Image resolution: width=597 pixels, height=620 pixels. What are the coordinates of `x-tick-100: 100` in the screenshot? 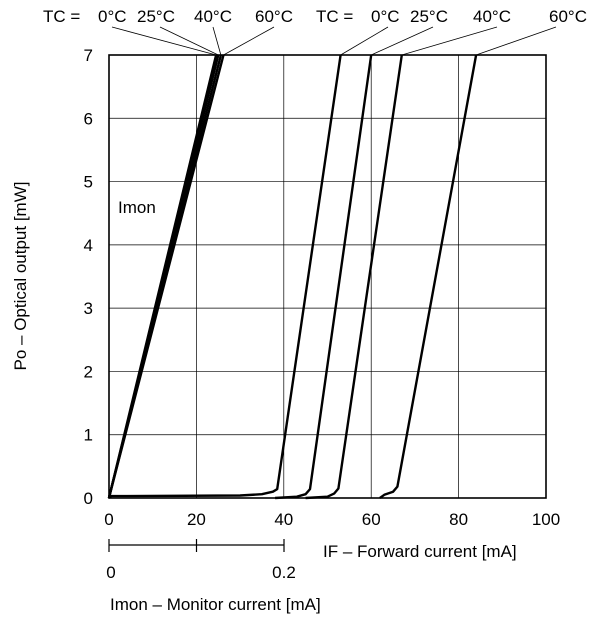 It's located at (546, 519).